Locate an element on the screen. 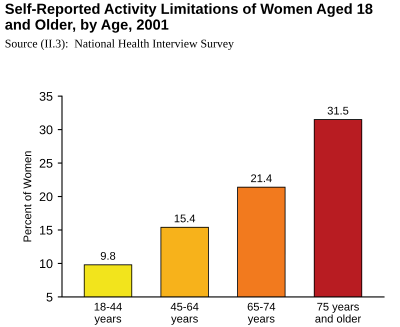  y-tick-label: 15 is located at coordinates (46, 230).